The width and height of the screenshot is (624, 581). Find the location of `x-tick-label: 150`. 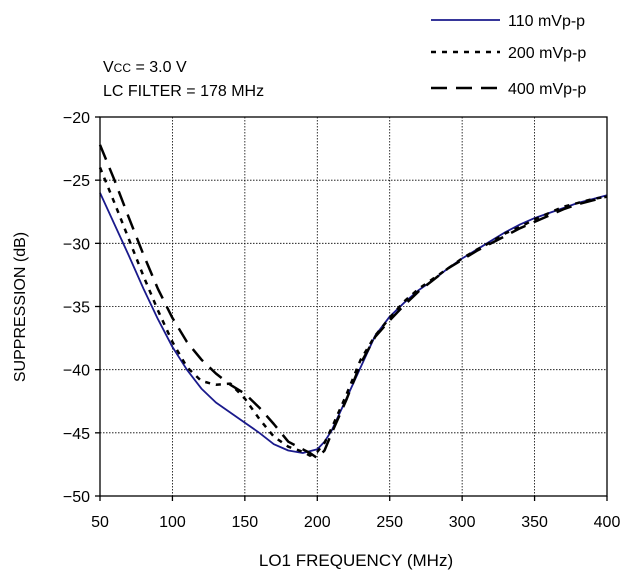

x-tick-label: 150 is located at coordinates (245, 522).